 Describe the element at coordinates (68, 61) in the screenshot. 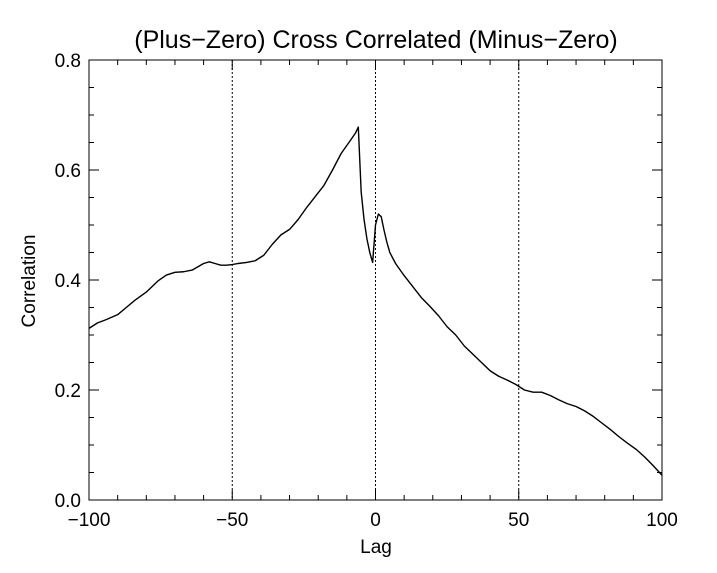

I see `y-tick-label: 0.8` at that location.